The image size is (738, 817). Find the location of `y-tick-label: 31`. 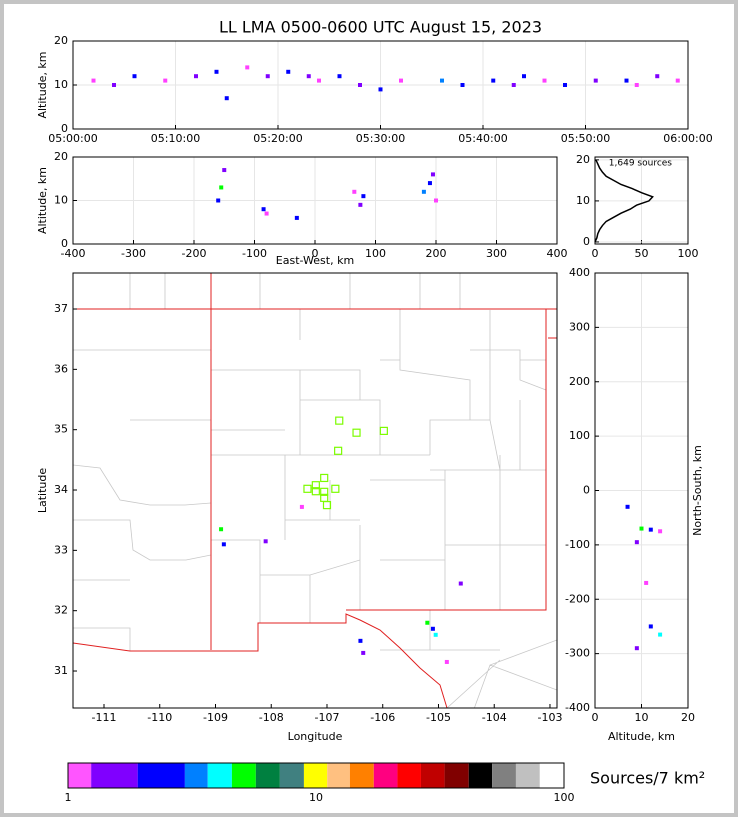

y-tick-label: 31 is located at coordinates (61, 670).